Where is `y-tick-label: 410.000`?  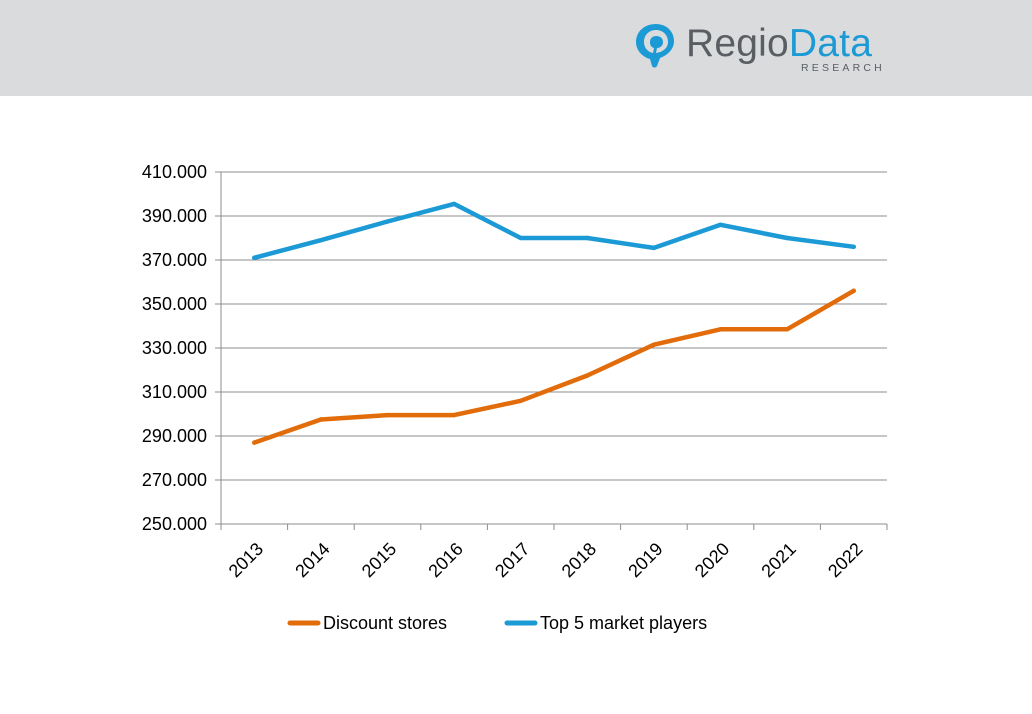 y-tick-label: 410.000 is located at coordinates (174, 172).